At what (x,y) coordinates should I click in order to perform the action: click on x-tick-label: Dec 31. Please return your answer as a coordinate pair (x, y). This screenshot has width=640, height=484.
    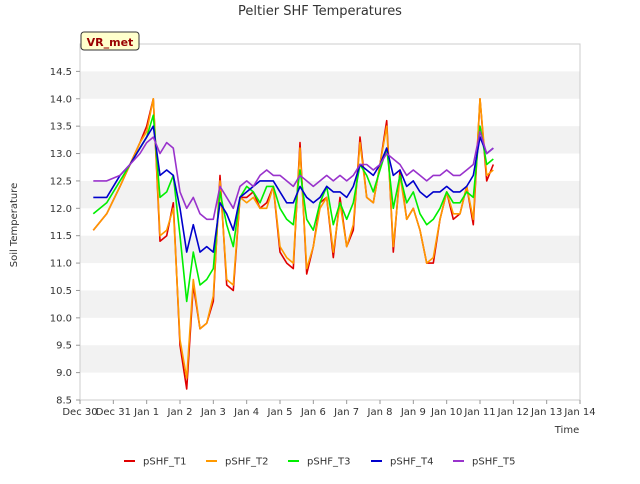
    Looking at the image, I should click on (113, 412).